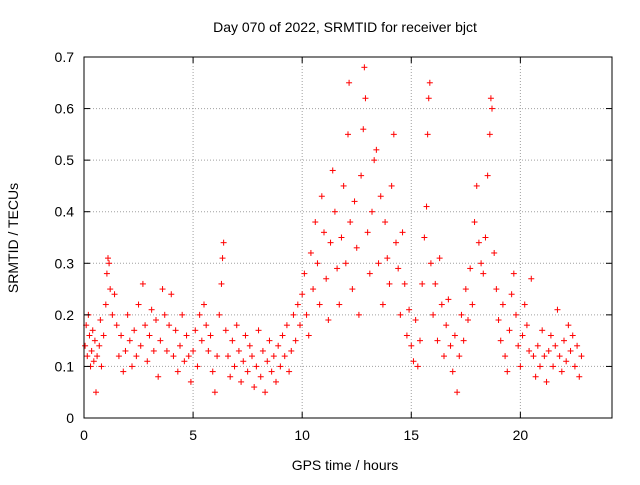 The image size is (640, 485). What do you see at coordinates (65, 366) in the screenshot?
I see `y-tick-label: 0.1` at bounding box center [65, 366].